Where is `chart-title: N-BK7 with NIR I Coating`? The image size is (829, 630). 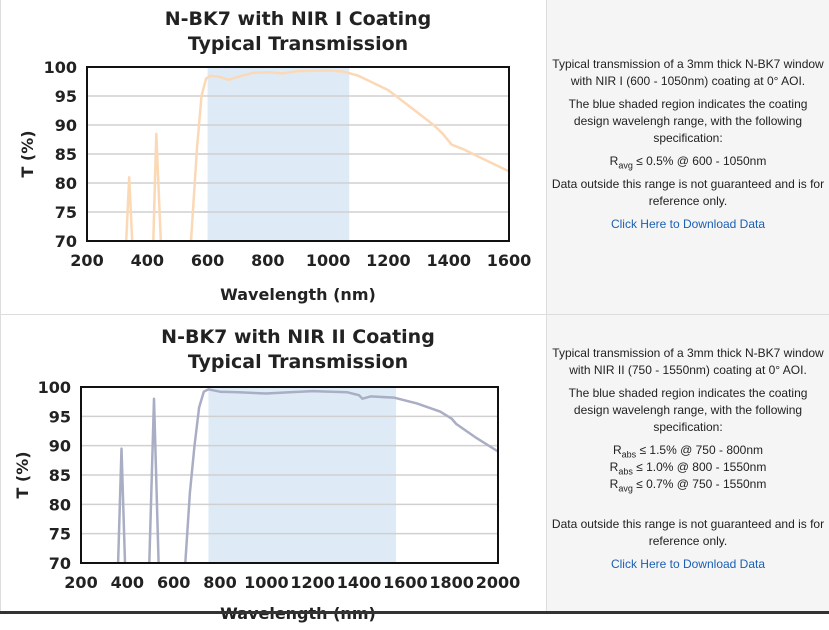 chart-title: N-BK7 with NIR I Coating is located at coordinates (298, 19).